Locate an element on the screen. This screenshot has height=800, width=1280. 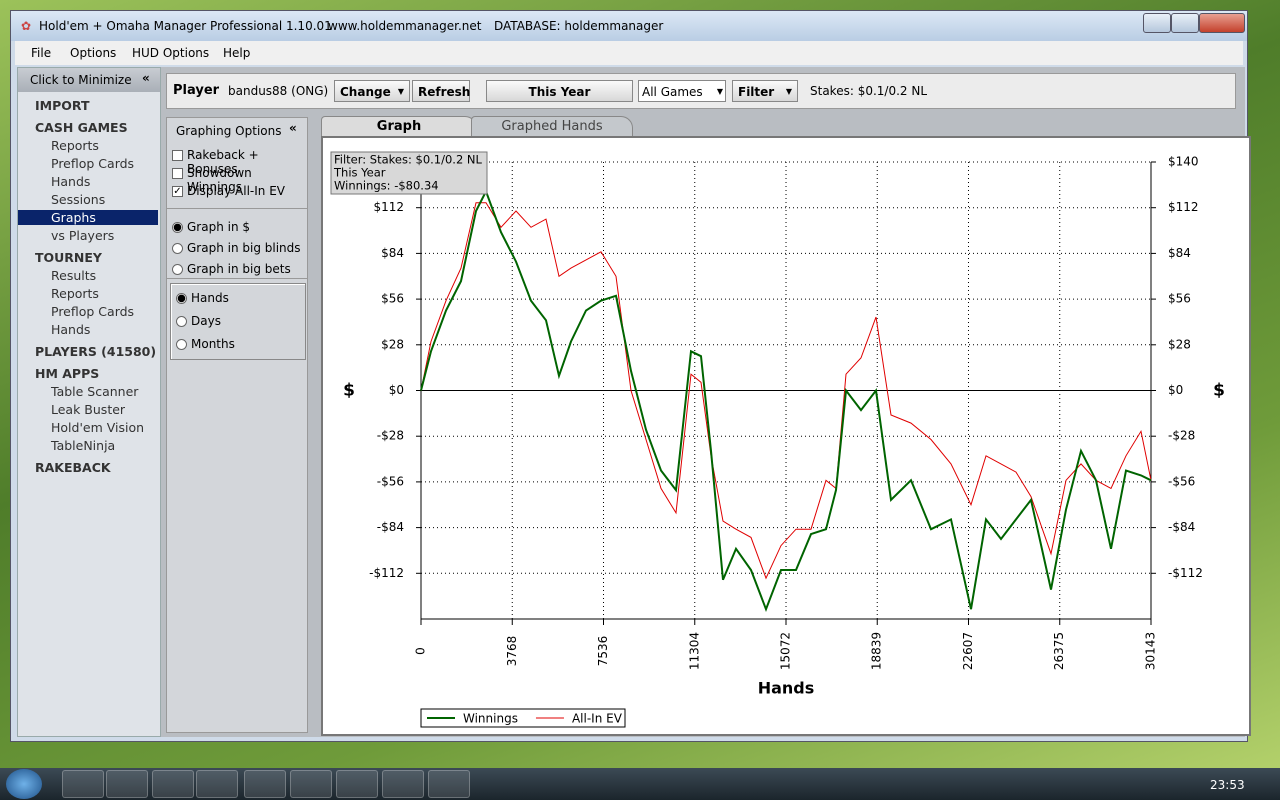
y2-axis-title: $ is located at coordinates (1219, 391).